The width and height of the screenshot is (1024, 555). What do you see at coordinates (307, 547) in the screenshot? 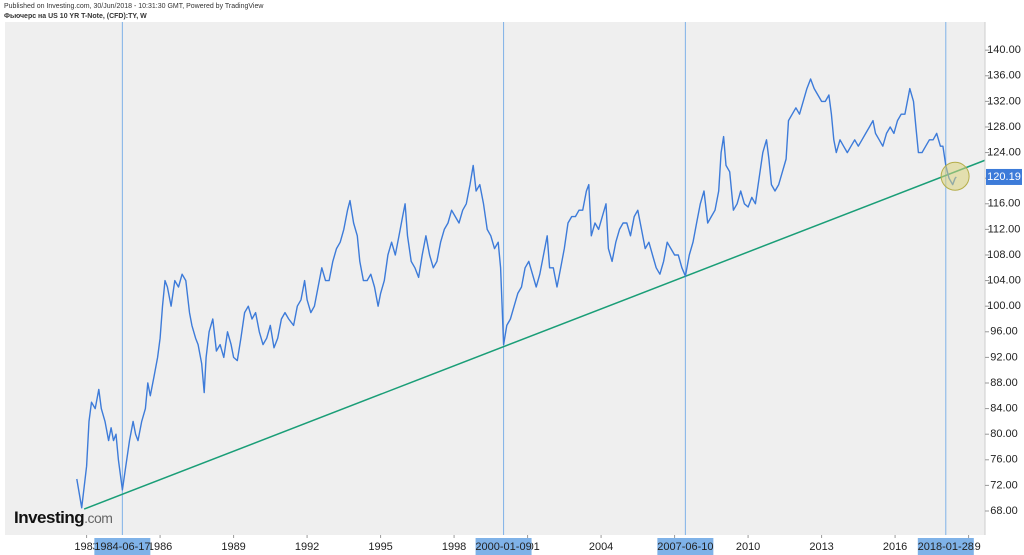
I see `x-tick-label: 1992` at bounding box center [307, 547].